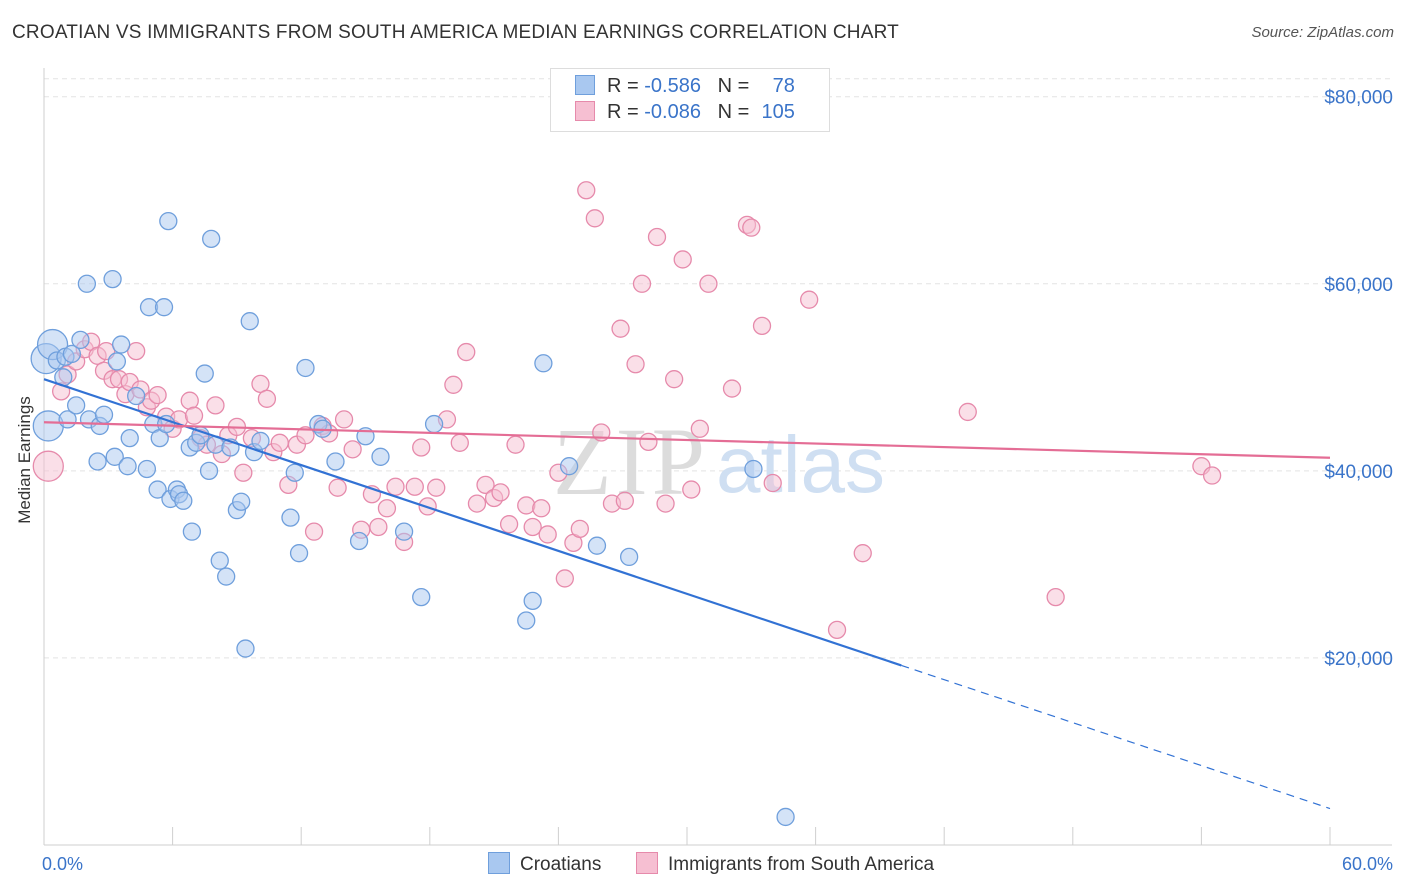  Describe the element at coordinates (672, 86) in the screenshot. I see `r-value-croatians: -0.586` at that location.